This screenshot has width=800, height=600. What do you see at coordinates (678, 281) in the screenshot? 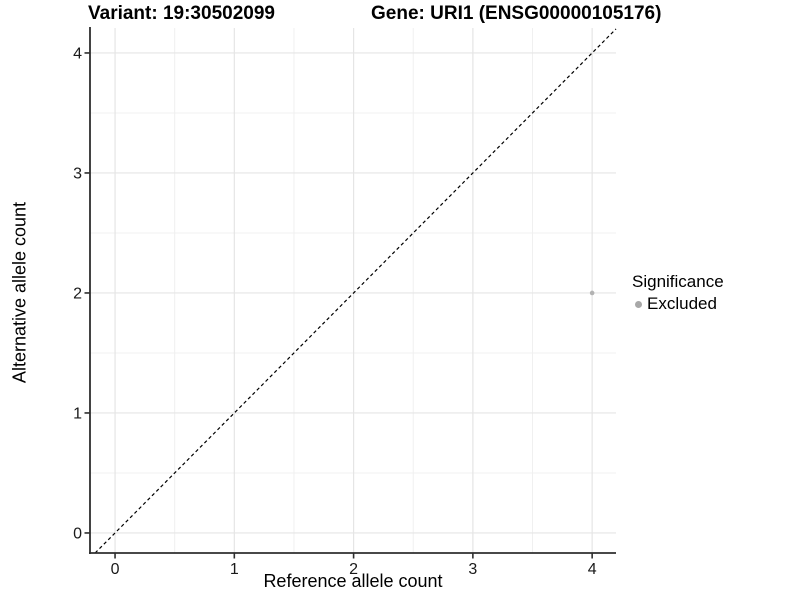
I see `legend-title: Significance` at bounding box center [678, 281].